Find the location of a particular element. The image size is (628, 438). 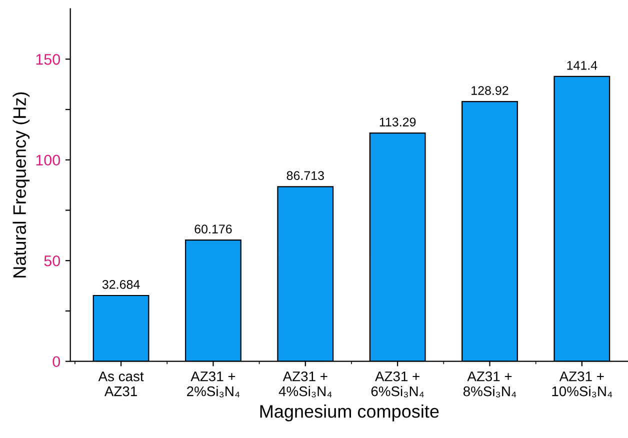

x-tick-label: AZ31 + 6%Si₃N₄ is located at coordinates (397, 384).